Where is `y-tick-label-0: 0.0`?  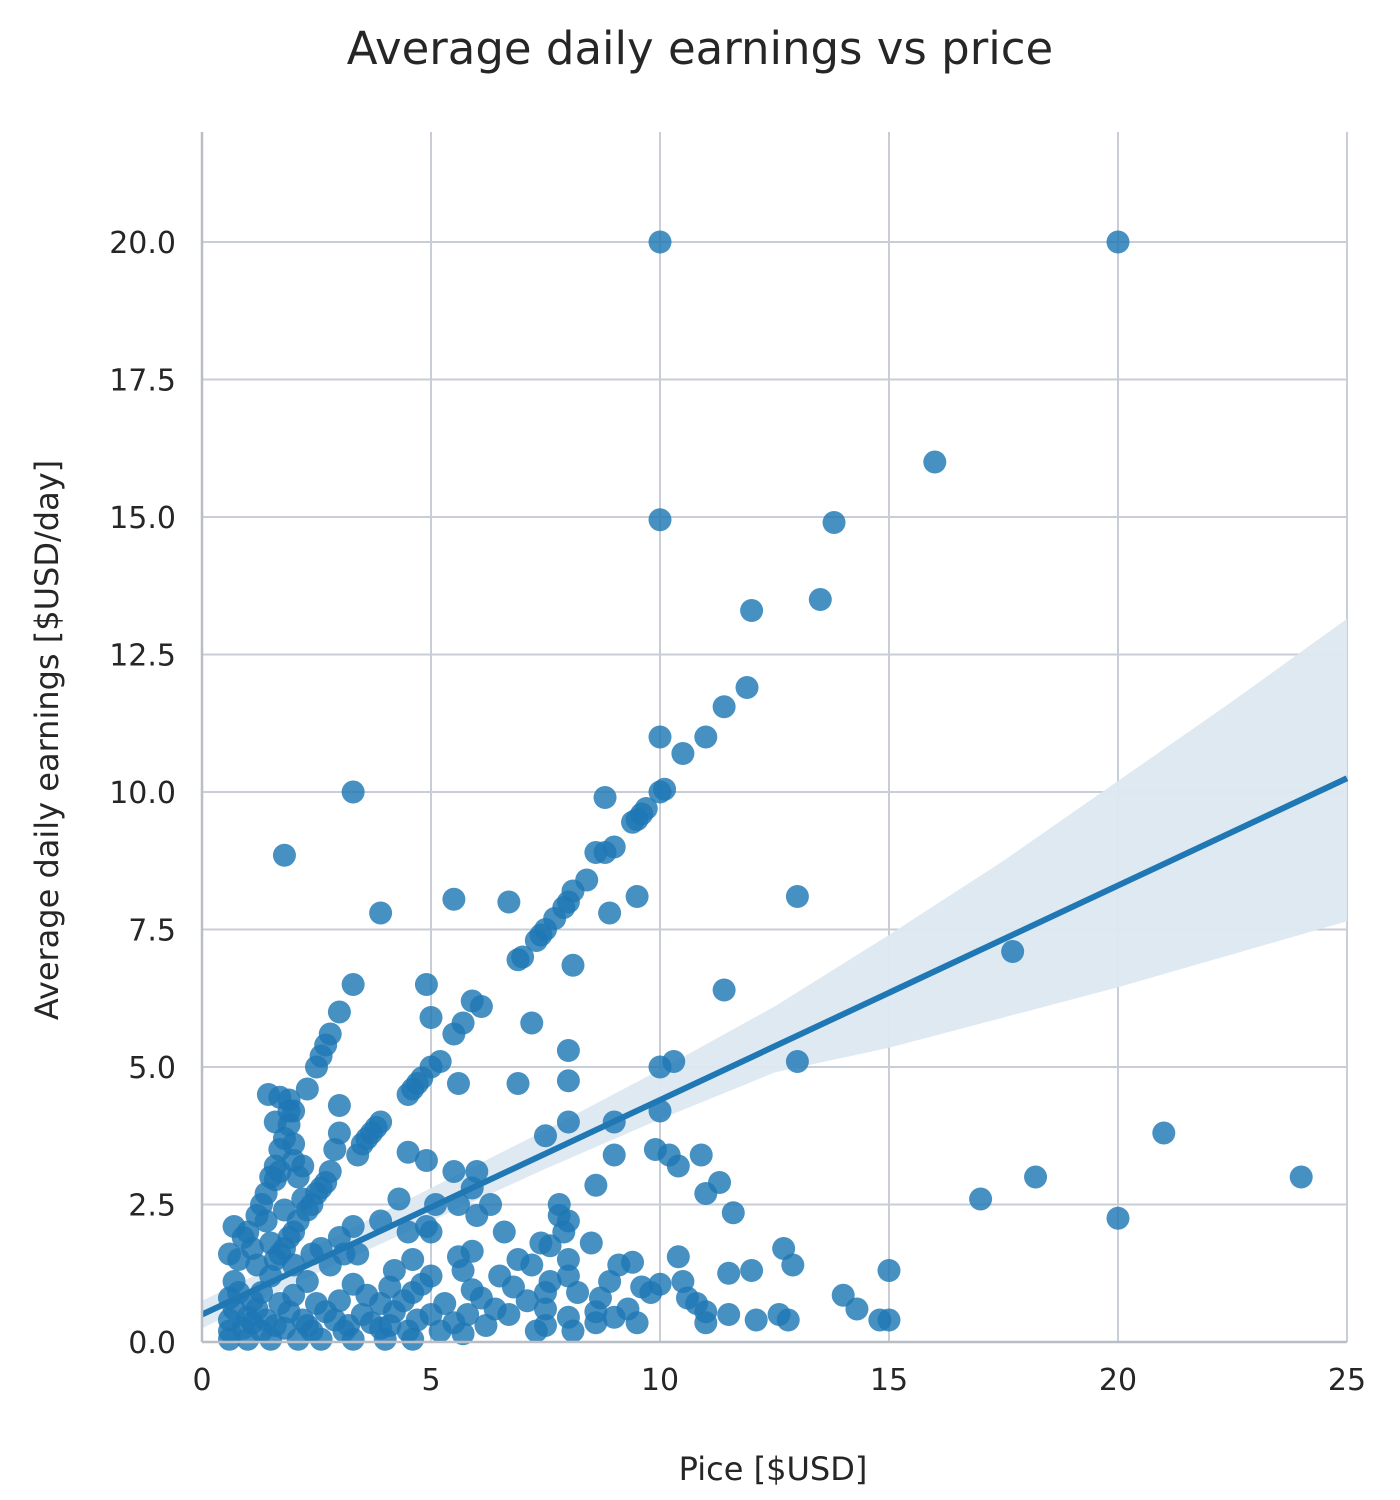 y-tick-label-0: 0.0 is located at coordinates (152, 1343).